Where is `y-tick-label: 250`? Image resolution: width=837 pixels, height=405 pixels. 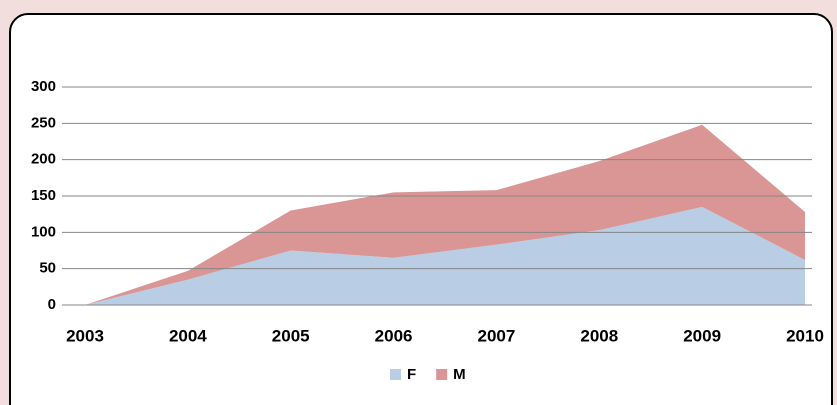
y-tick-label: 250 is located at coordinates (43, 122).